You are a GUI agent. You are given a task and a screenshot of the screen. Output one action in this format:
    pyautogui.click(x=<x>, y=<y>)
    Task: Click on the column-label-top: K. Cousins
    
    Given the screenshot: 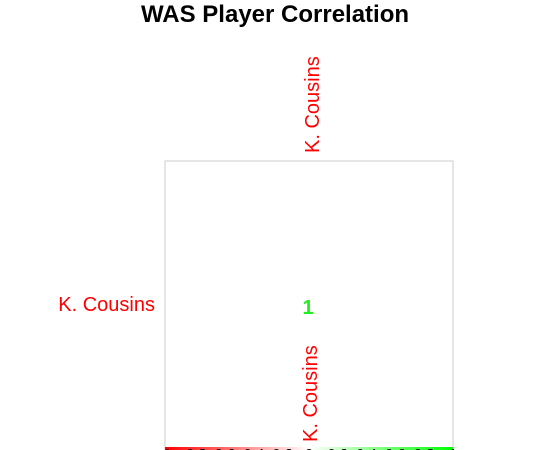 What is the action you would take?
    pyautogui.click(x=313, y=104)
    